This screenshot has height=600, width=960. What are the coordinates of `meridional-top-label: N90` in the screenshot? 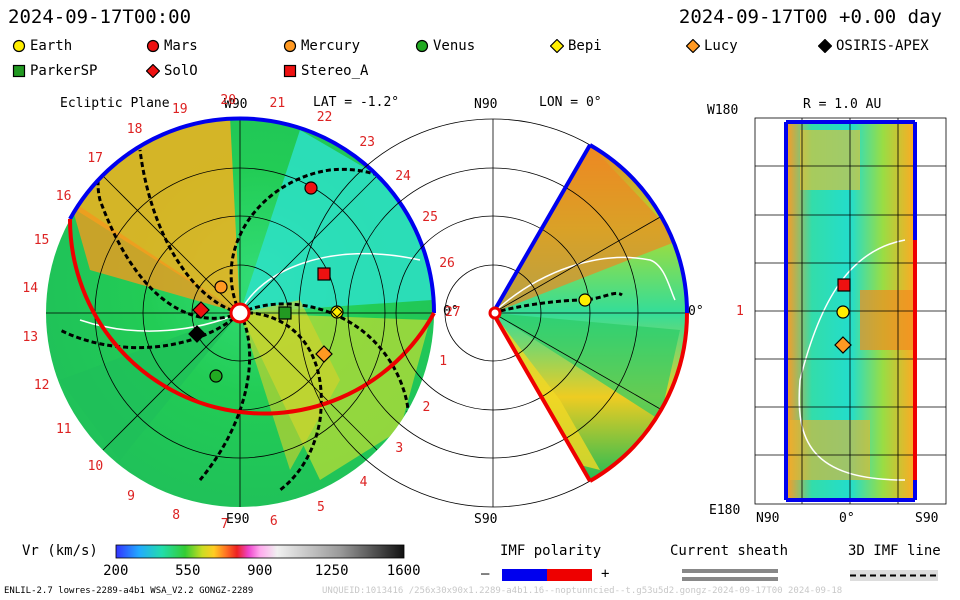 It's located at (486, 104).